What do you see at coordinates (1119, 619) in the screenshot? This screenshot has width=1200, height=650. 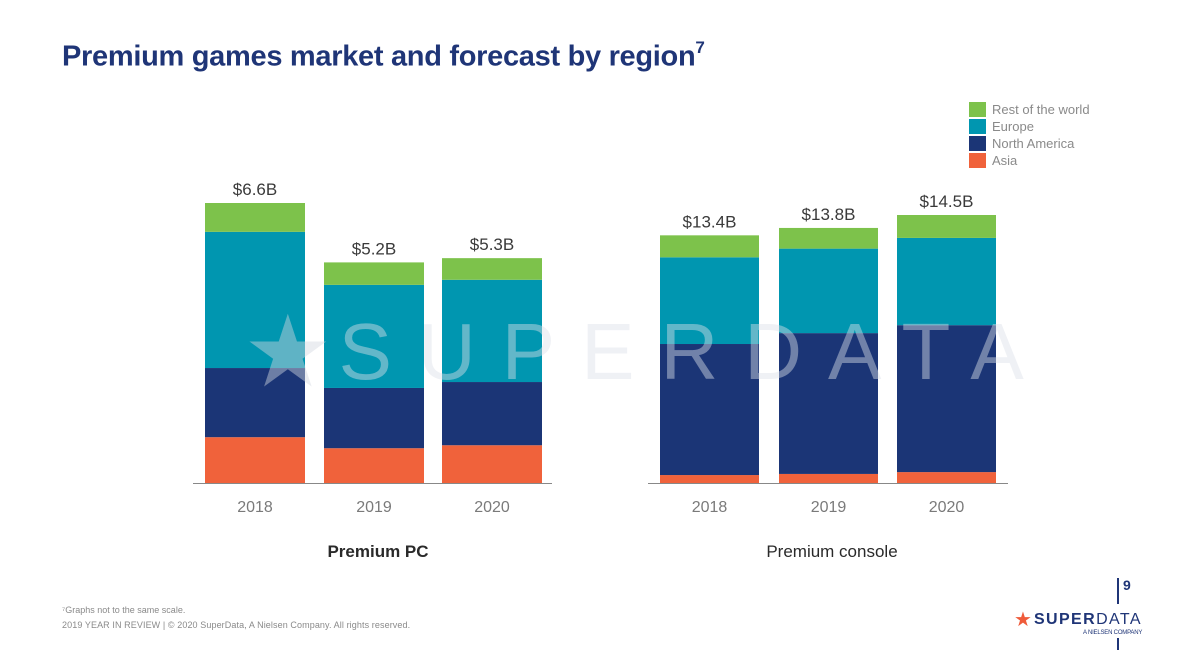 I see `logo-text-light: DATA` at bounding box center [1119, 619].